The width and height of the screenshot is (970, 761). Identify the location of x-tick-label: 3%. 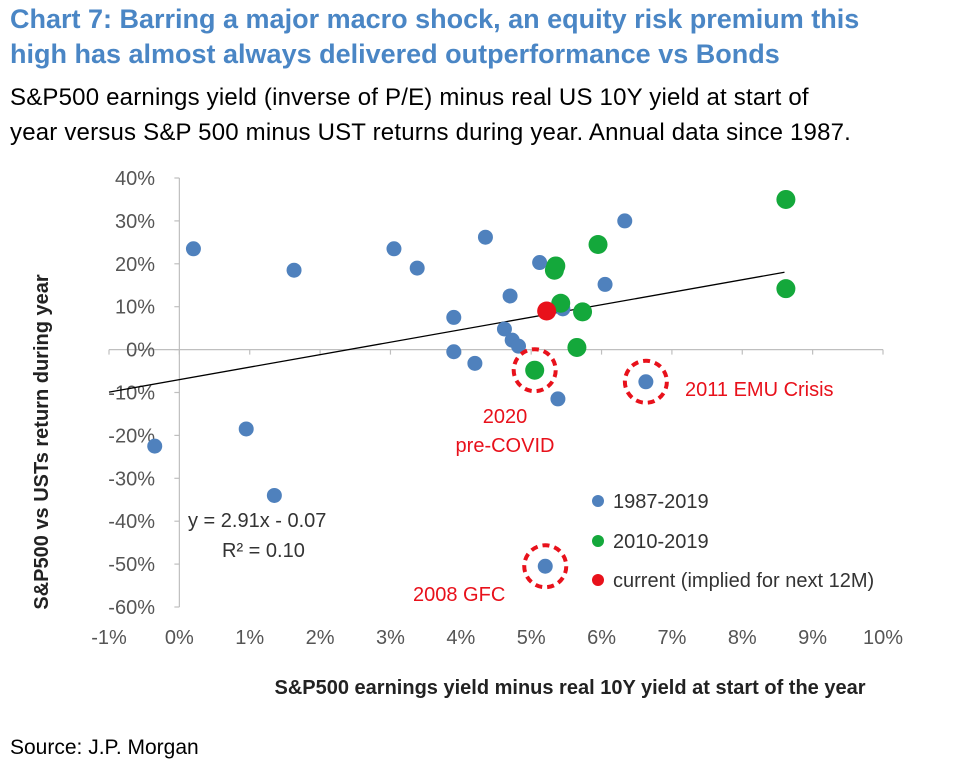
(390, 638).